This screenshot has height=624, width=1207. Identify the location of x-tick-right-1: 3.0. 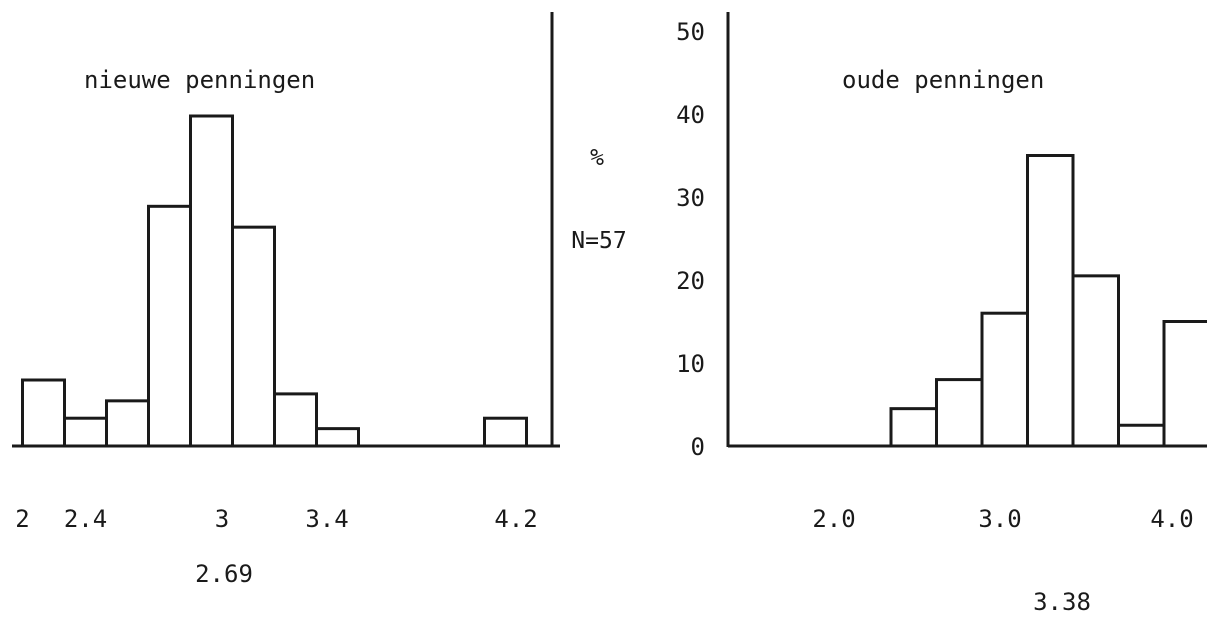
(999, 519).